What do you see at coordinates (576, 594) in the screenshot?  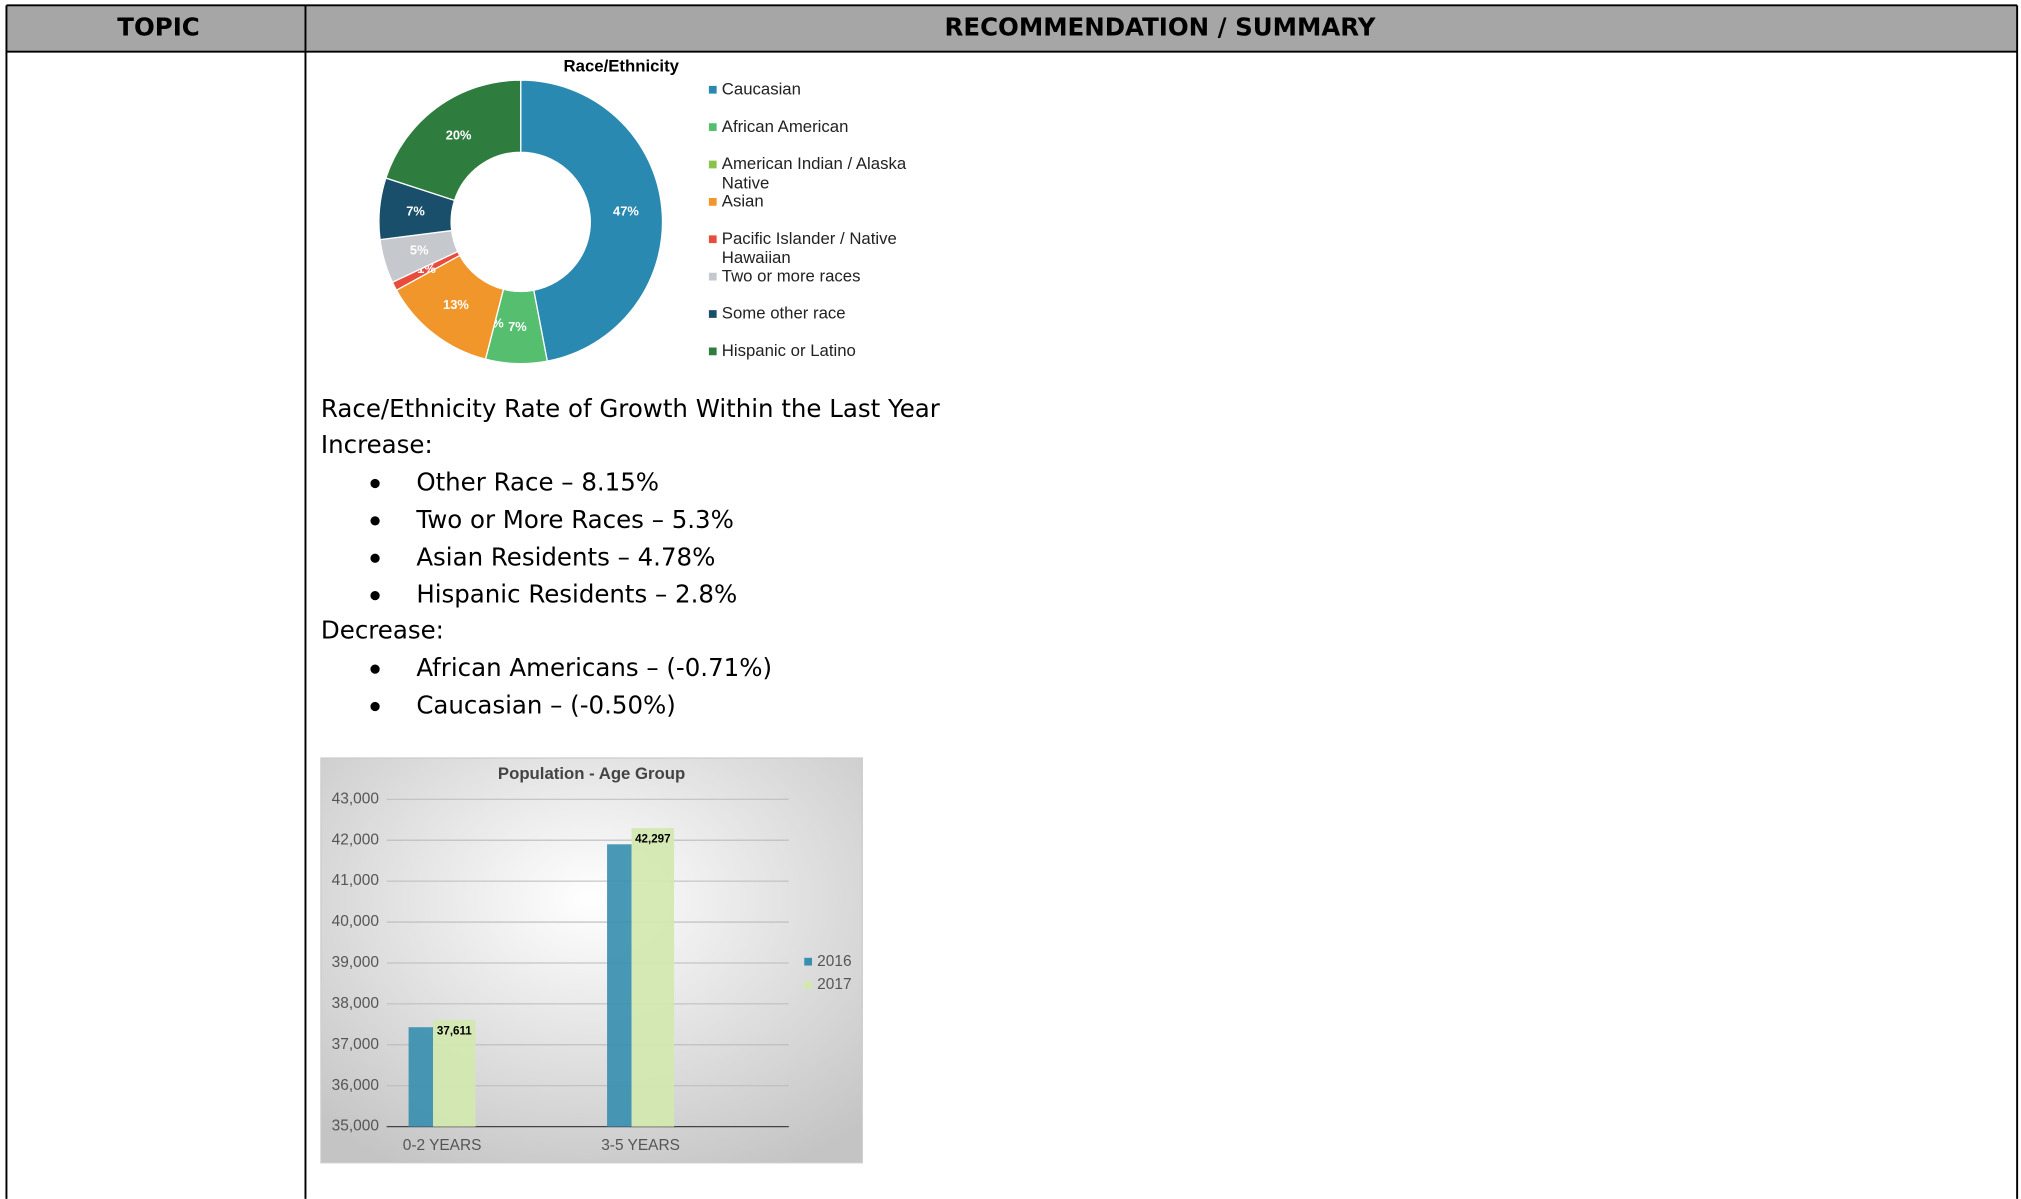 I see `list-item: Hispanic Residents – 2.8%` at bounding box center [576, 594].